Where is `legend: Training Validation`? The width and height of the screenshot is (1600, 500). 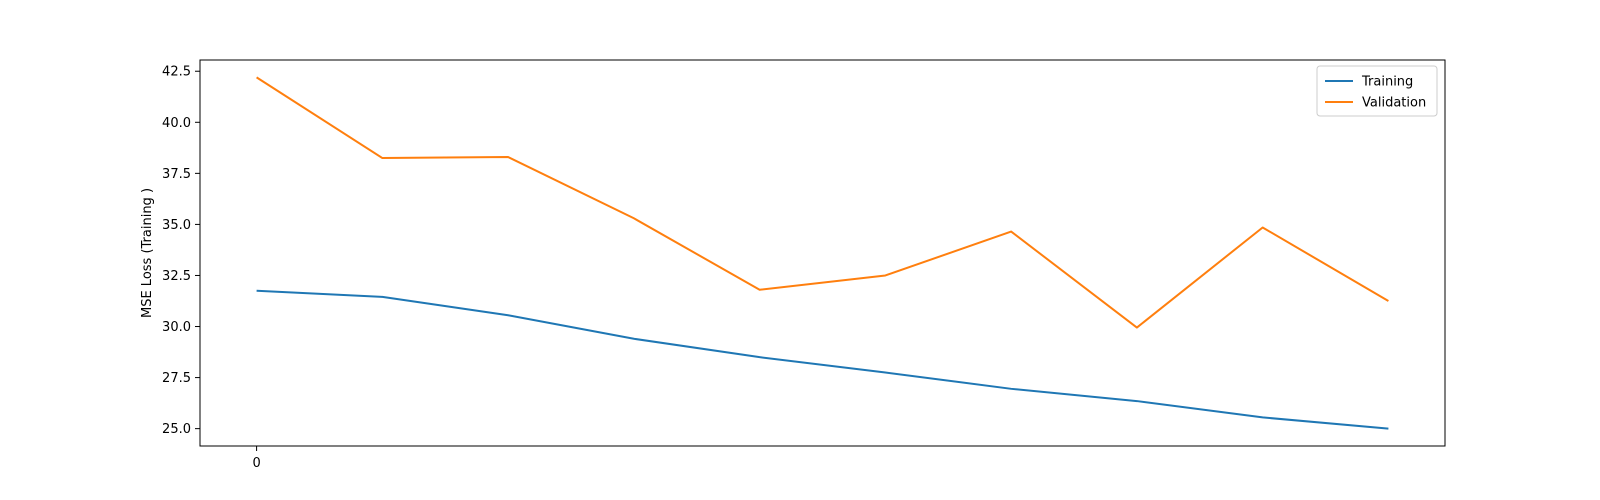 legend: Training Validation is located at coordinates (1377, 91).